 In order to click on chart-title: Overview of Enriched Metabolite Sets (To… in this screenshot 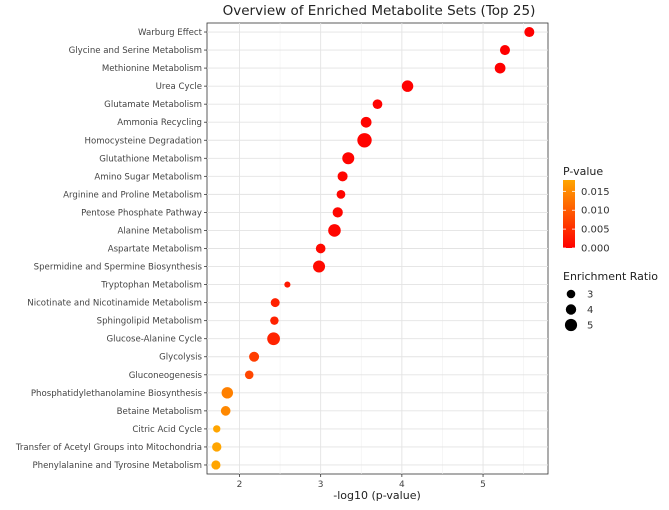, I will do `click(379, 11)`.